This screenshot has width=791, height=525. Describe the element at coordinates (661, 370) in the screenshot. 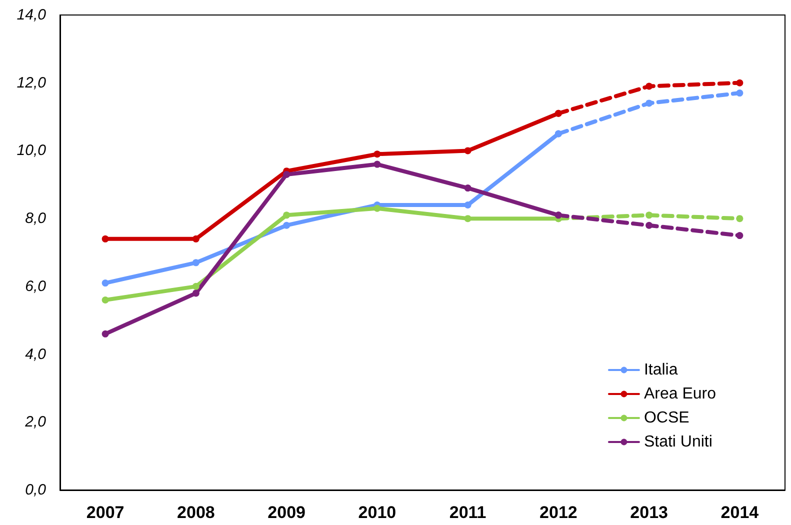

I see `legend-label: Italia` at that location.